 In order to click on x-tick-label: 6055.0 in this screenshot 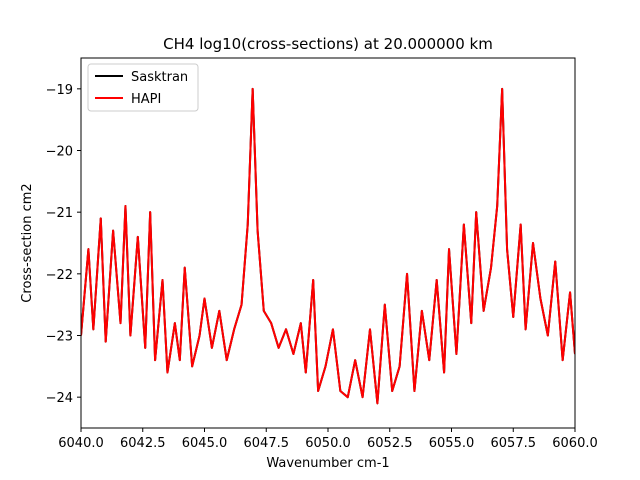, I will do `click(452, 443)`.